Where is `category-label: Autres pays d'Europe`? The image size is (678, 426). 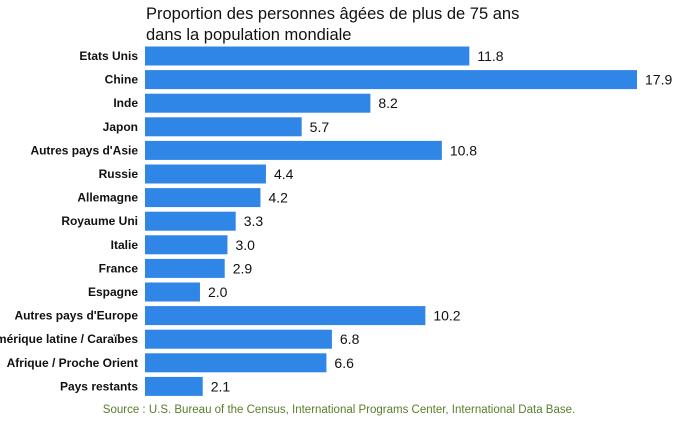
category-label: Autres pays d'Europe is located at coordinates (76, 316).